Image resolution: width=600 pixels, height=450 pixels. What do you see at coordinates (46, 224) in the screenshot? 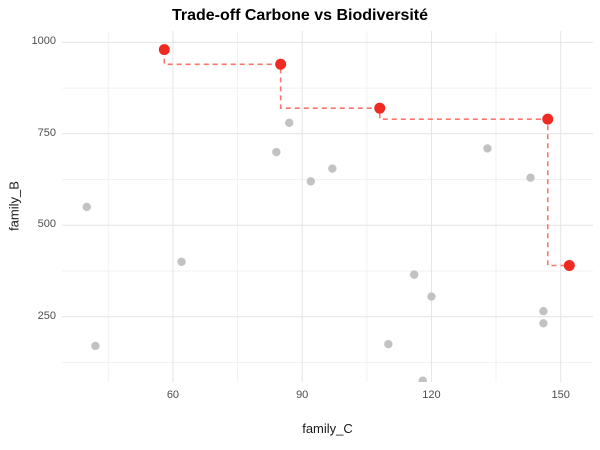
I see `y-tick-label: 500` at bounding box center [46, 224].